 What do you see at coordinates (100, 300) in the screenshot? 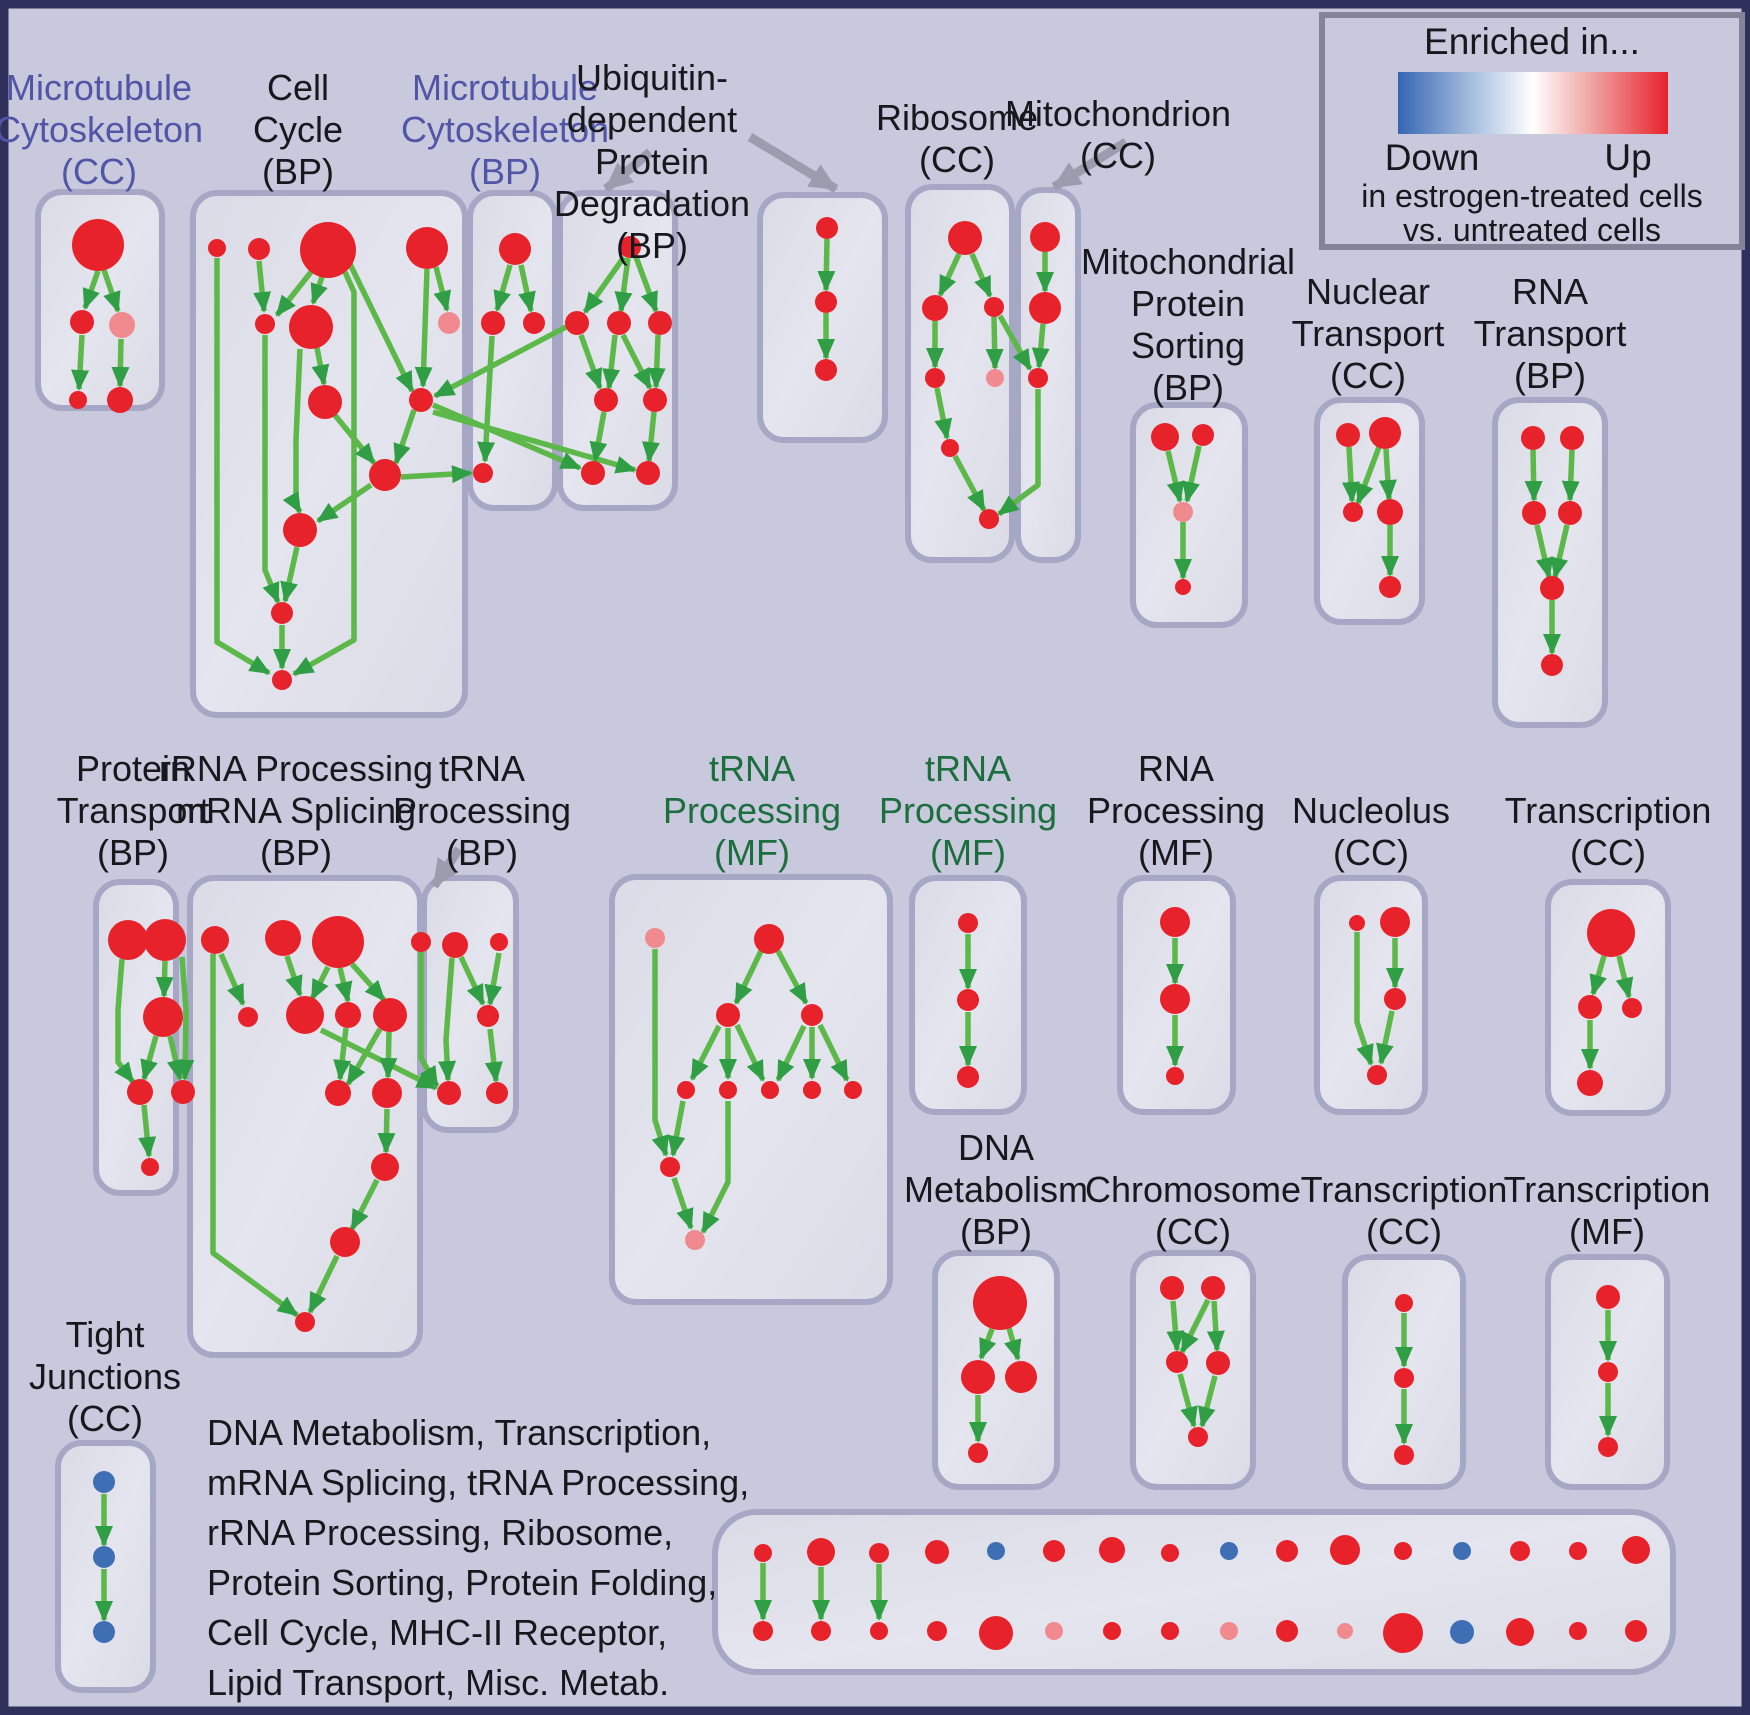
I see `cluster-box-microtubule-cytoskeleton-cc` at bounding box center [100, 300].